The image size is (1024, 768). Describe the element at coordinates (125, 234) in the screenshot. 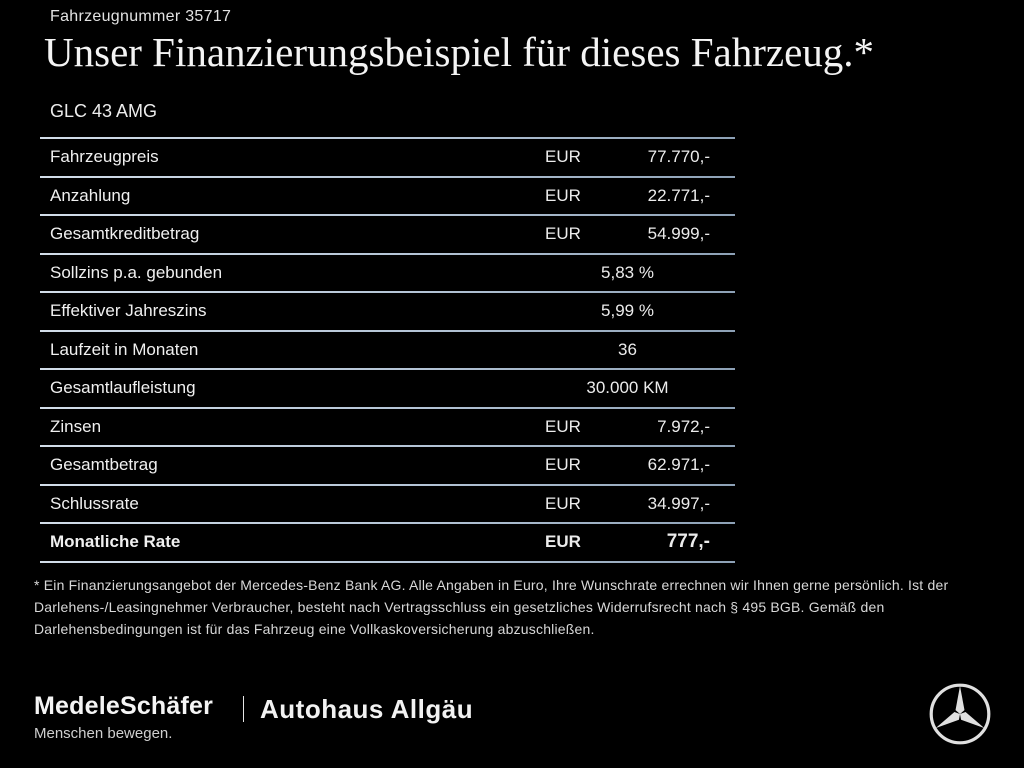

I see `row-label: Gesamtkreditbetrag` at that location.